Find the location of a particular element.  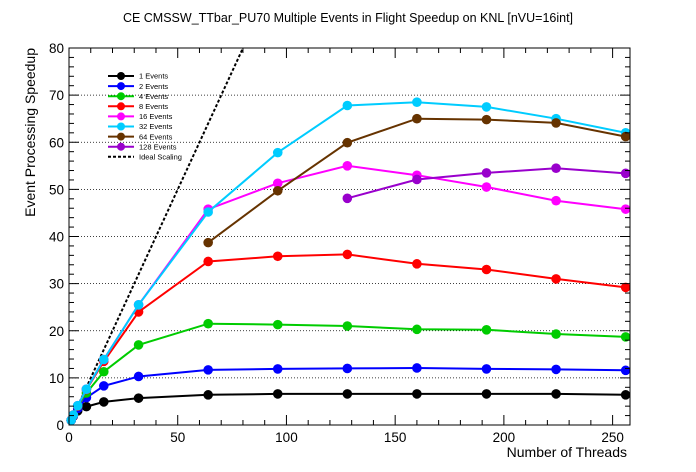

legend-marker-1-events is located at coordinates (121, 76).